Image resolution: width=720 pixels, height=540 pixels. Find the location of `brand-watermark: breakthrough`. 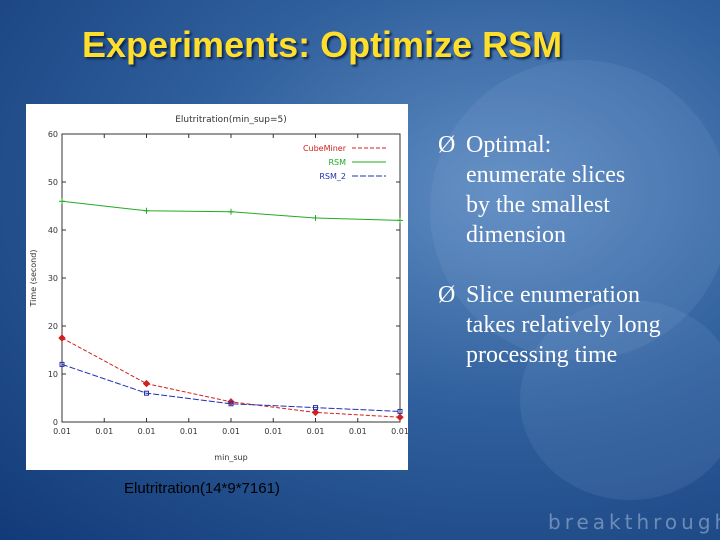

brand-watermark: breakthrough is located at coordinates (634, 522).